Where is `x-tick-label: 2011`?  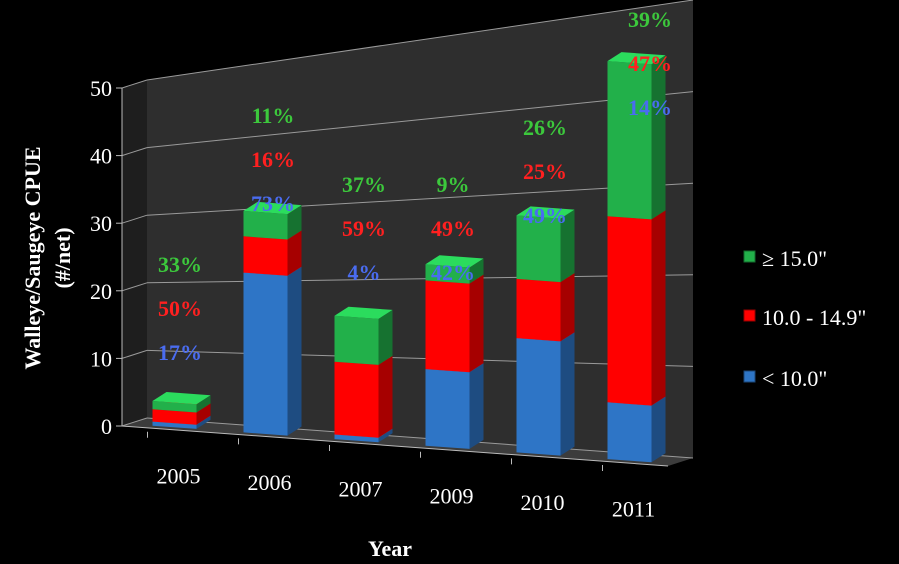
x-tick-label: 2011 is located at coordinates (633, 509).